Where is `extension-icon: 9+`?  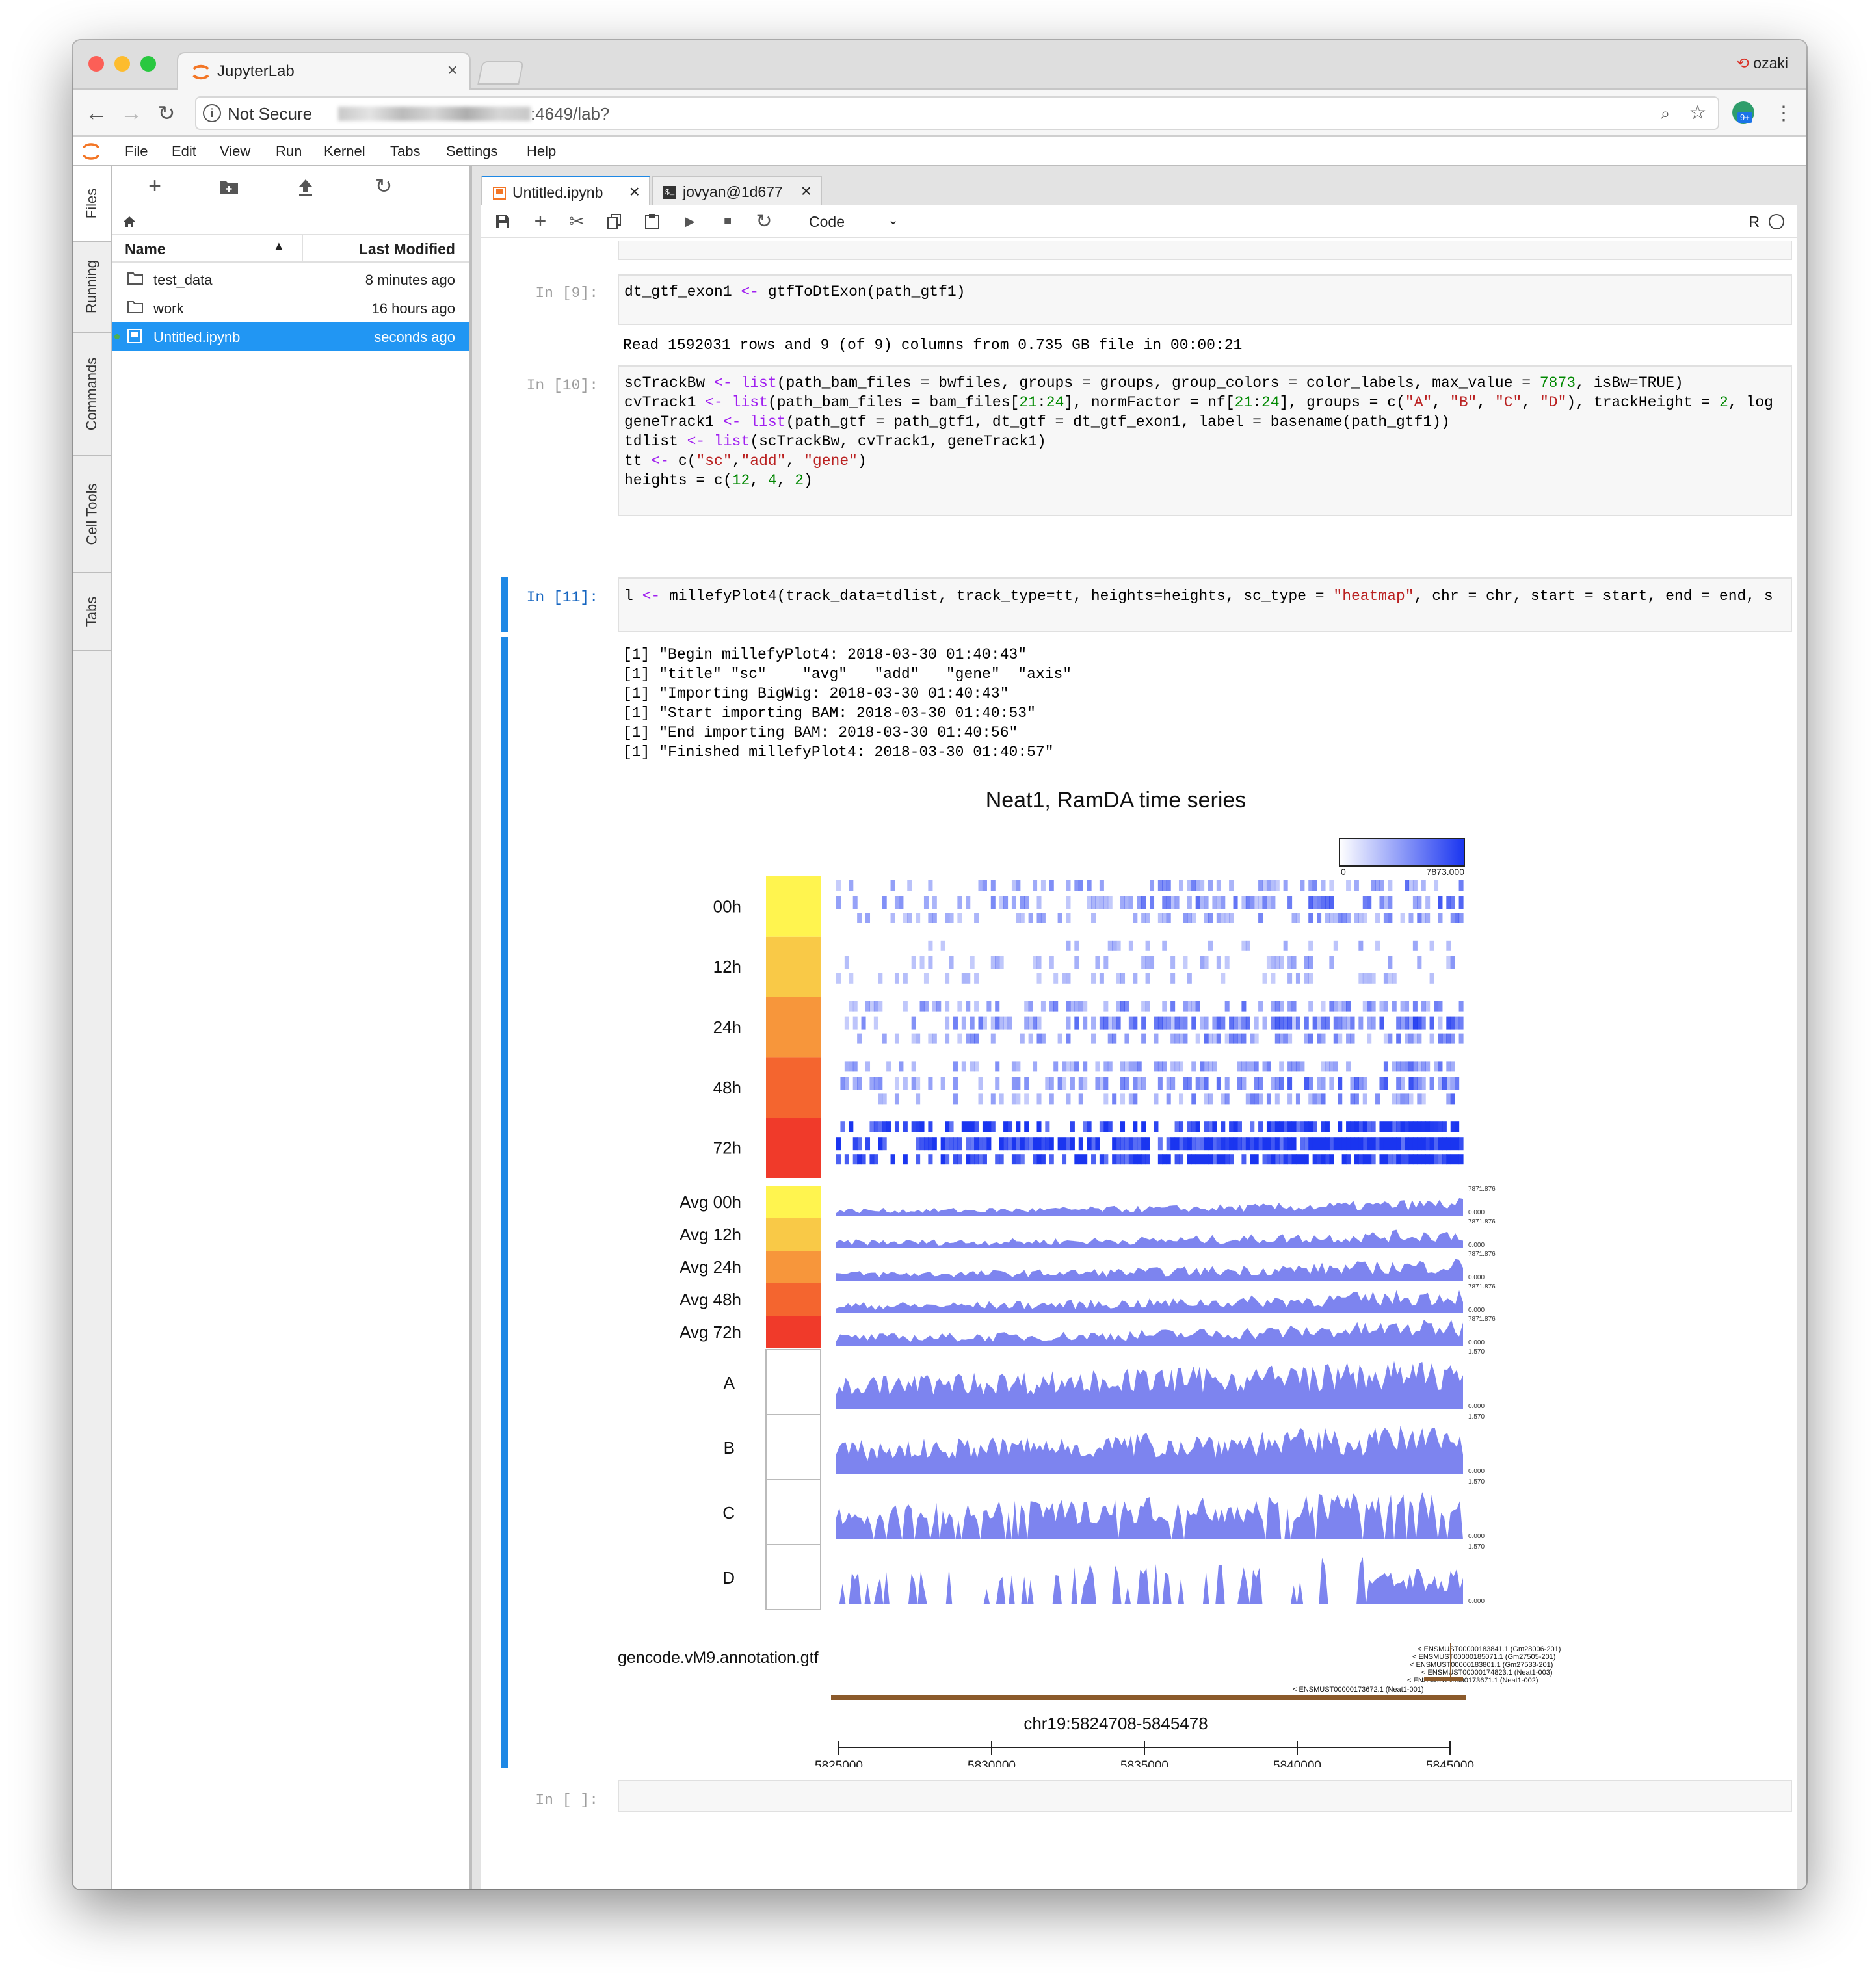
extension-icon: 9+ is located at coordinates (1743, 112).